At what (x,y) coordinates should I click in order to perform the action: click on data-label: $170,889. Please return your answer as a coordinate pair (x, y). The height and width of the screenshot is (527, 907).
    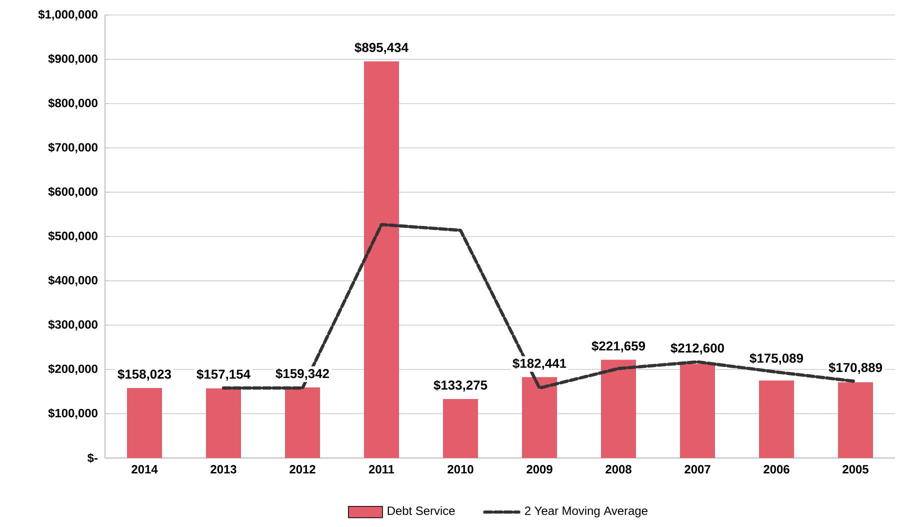
    Looking at the image, I should click on (855, 368).